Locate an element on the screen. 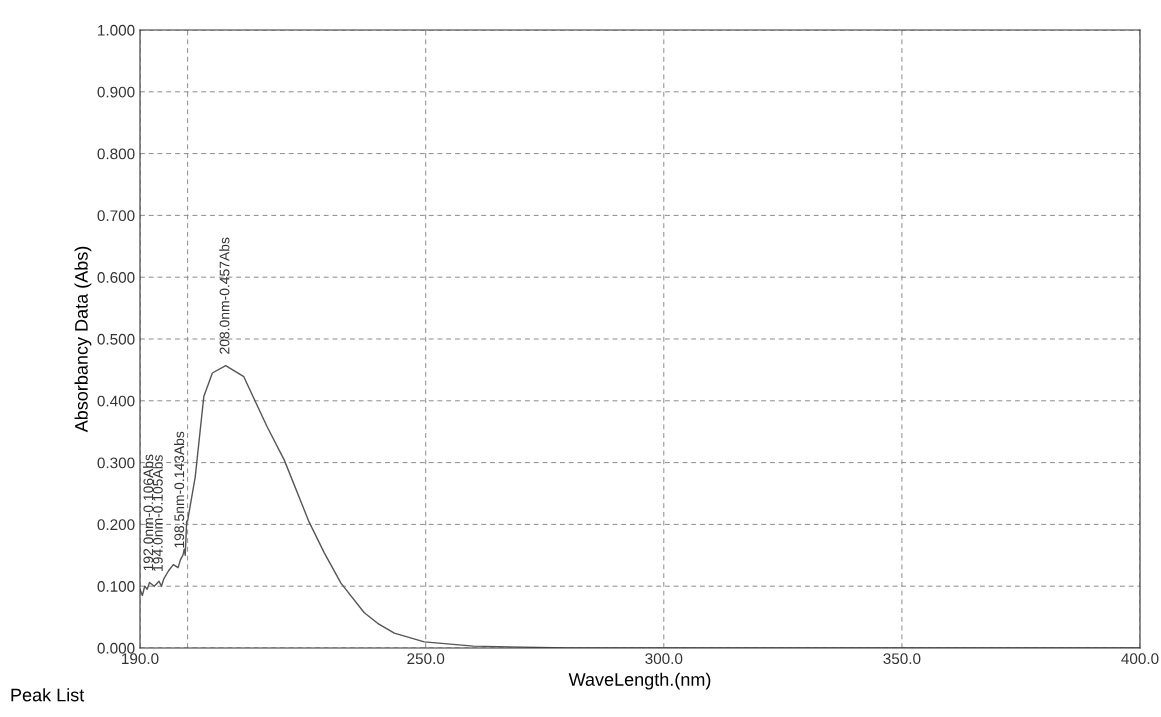  y-tick-label: 0.500 is located at coordinates (116, 339).